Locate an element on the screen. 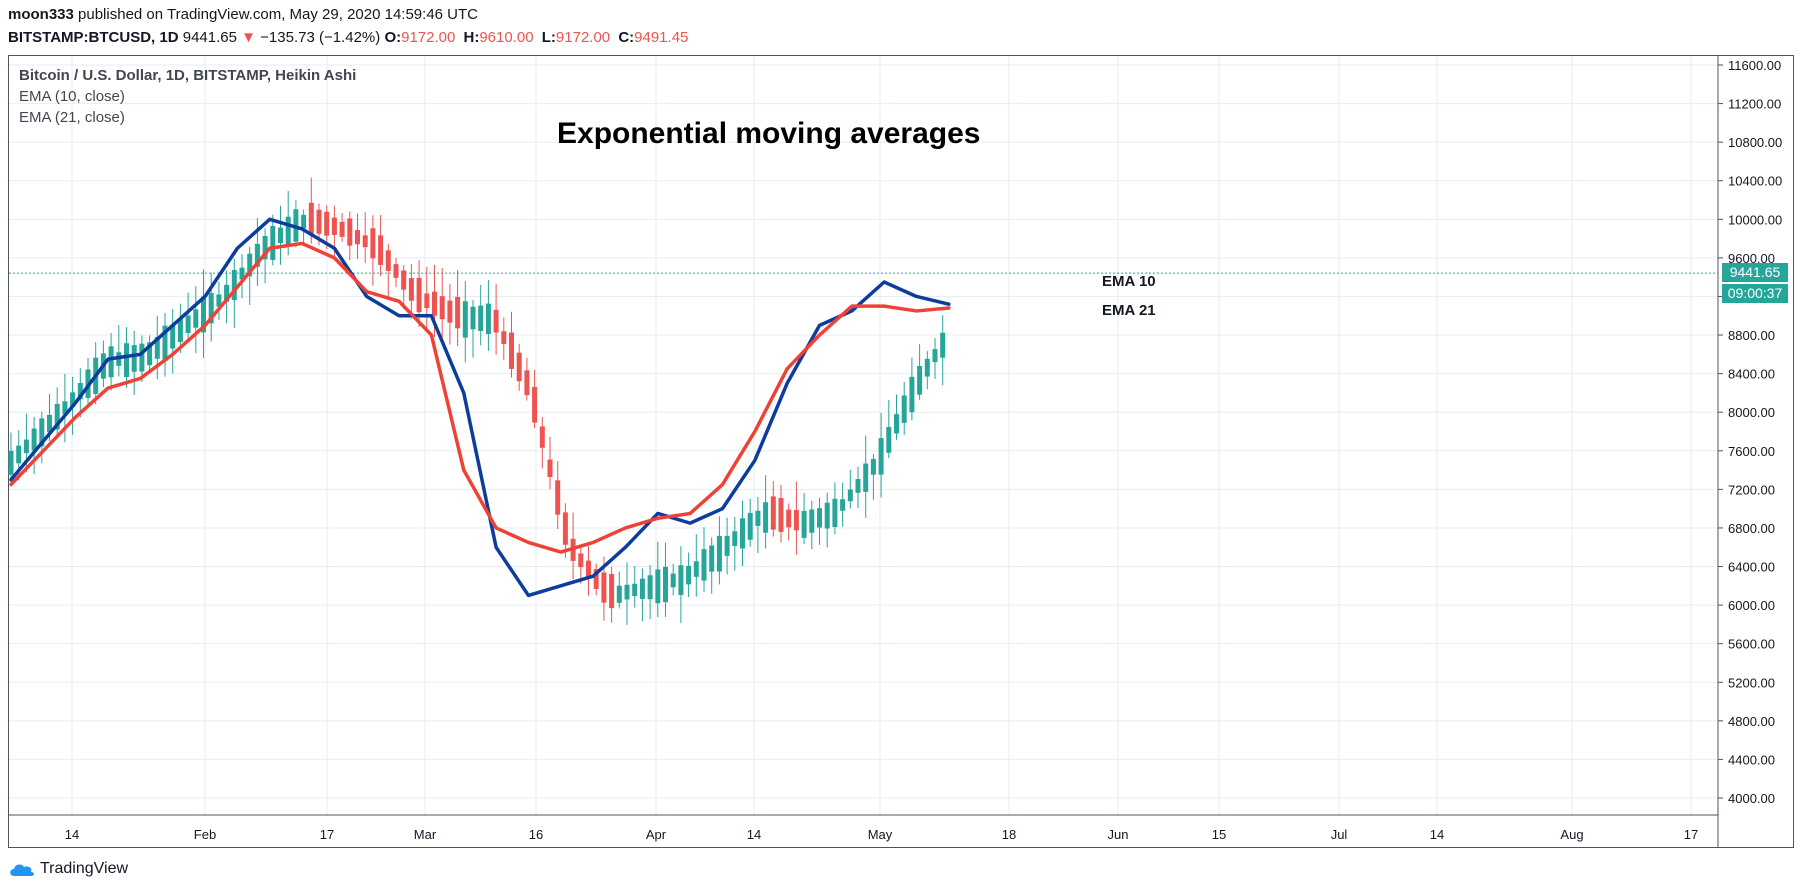 The width and height of the screenshot is (1805, 895). high-label: H: is located at coordinates (471, 37).